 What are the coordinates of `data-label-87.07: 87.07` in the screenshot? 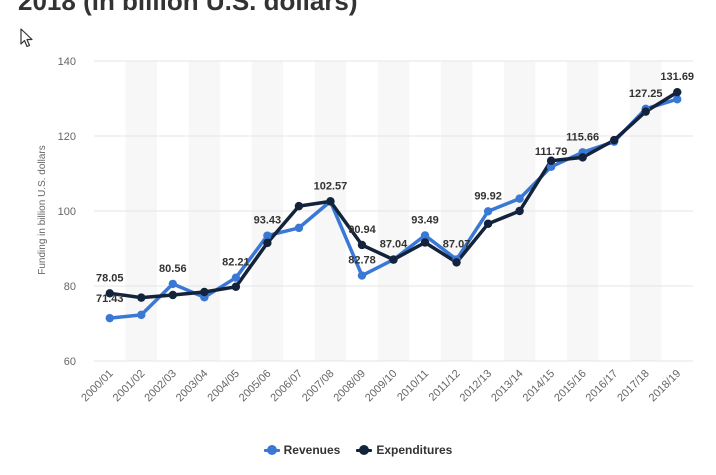 It's located at (457, 244).